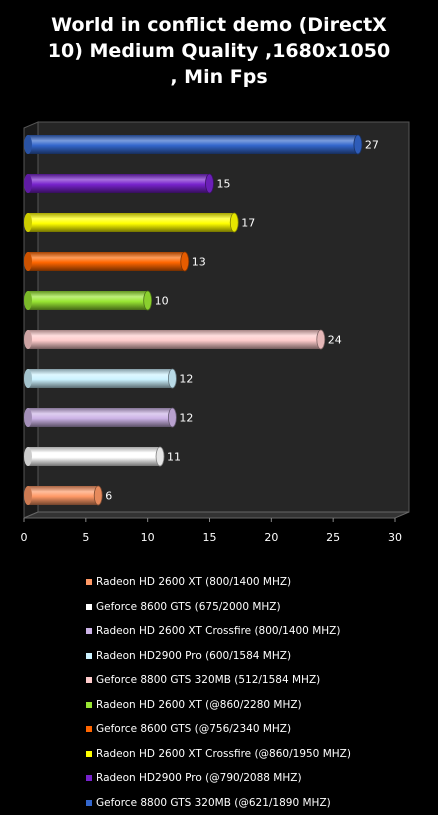 This screenshot has width=438, height=815. I want to click on legend-item: Geforce 8600 GTS (675/2000 MHZ), so click(256, 607).